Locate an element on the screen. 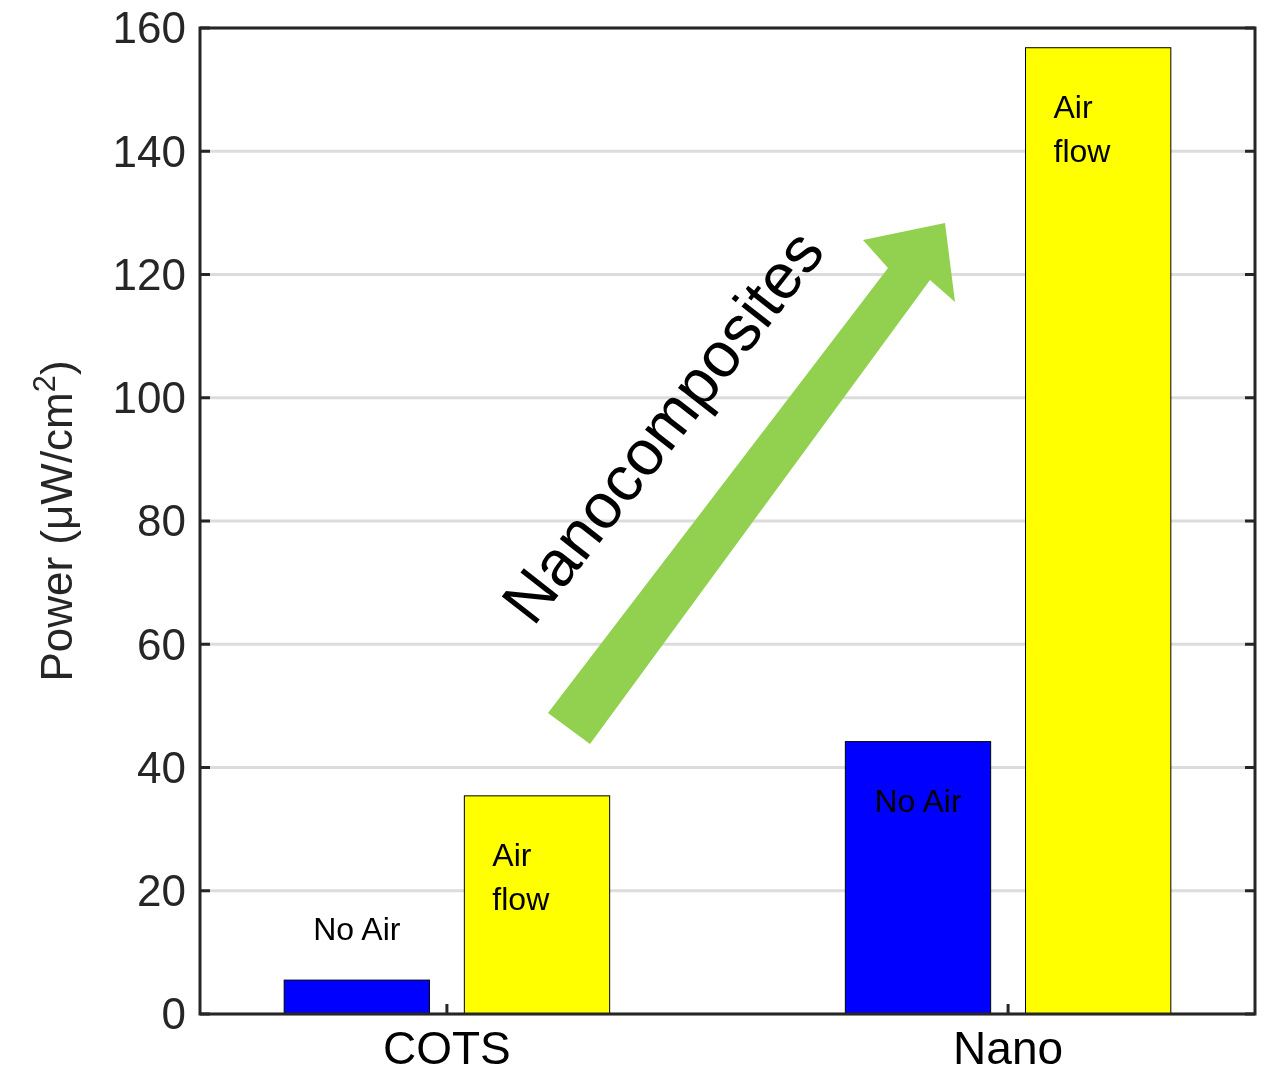 The height and width of the screenshot is (1088, 1274). x-tick-label: Nano is located at coordinates (1008, 1048).